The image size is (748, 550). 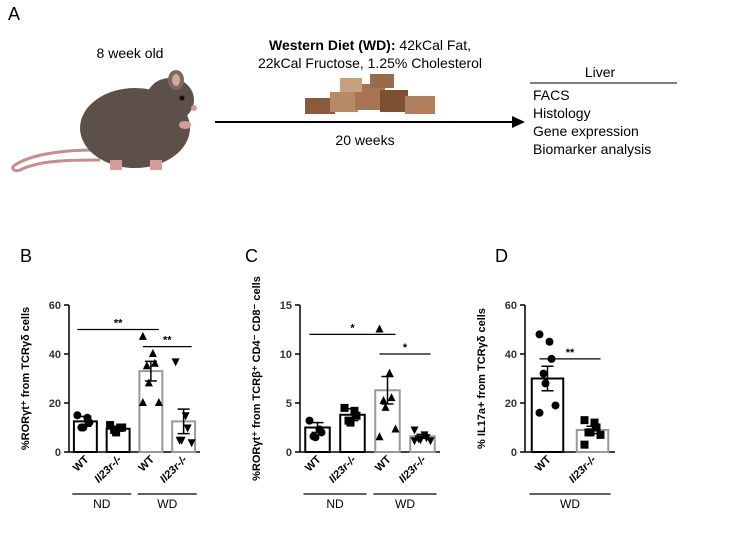 What do you see at coordinates (26, 378) in the screenshot?
I see `y-axis-label: %RORγt⁺ from TCRγδ cells` at bounding box center [26, 378].